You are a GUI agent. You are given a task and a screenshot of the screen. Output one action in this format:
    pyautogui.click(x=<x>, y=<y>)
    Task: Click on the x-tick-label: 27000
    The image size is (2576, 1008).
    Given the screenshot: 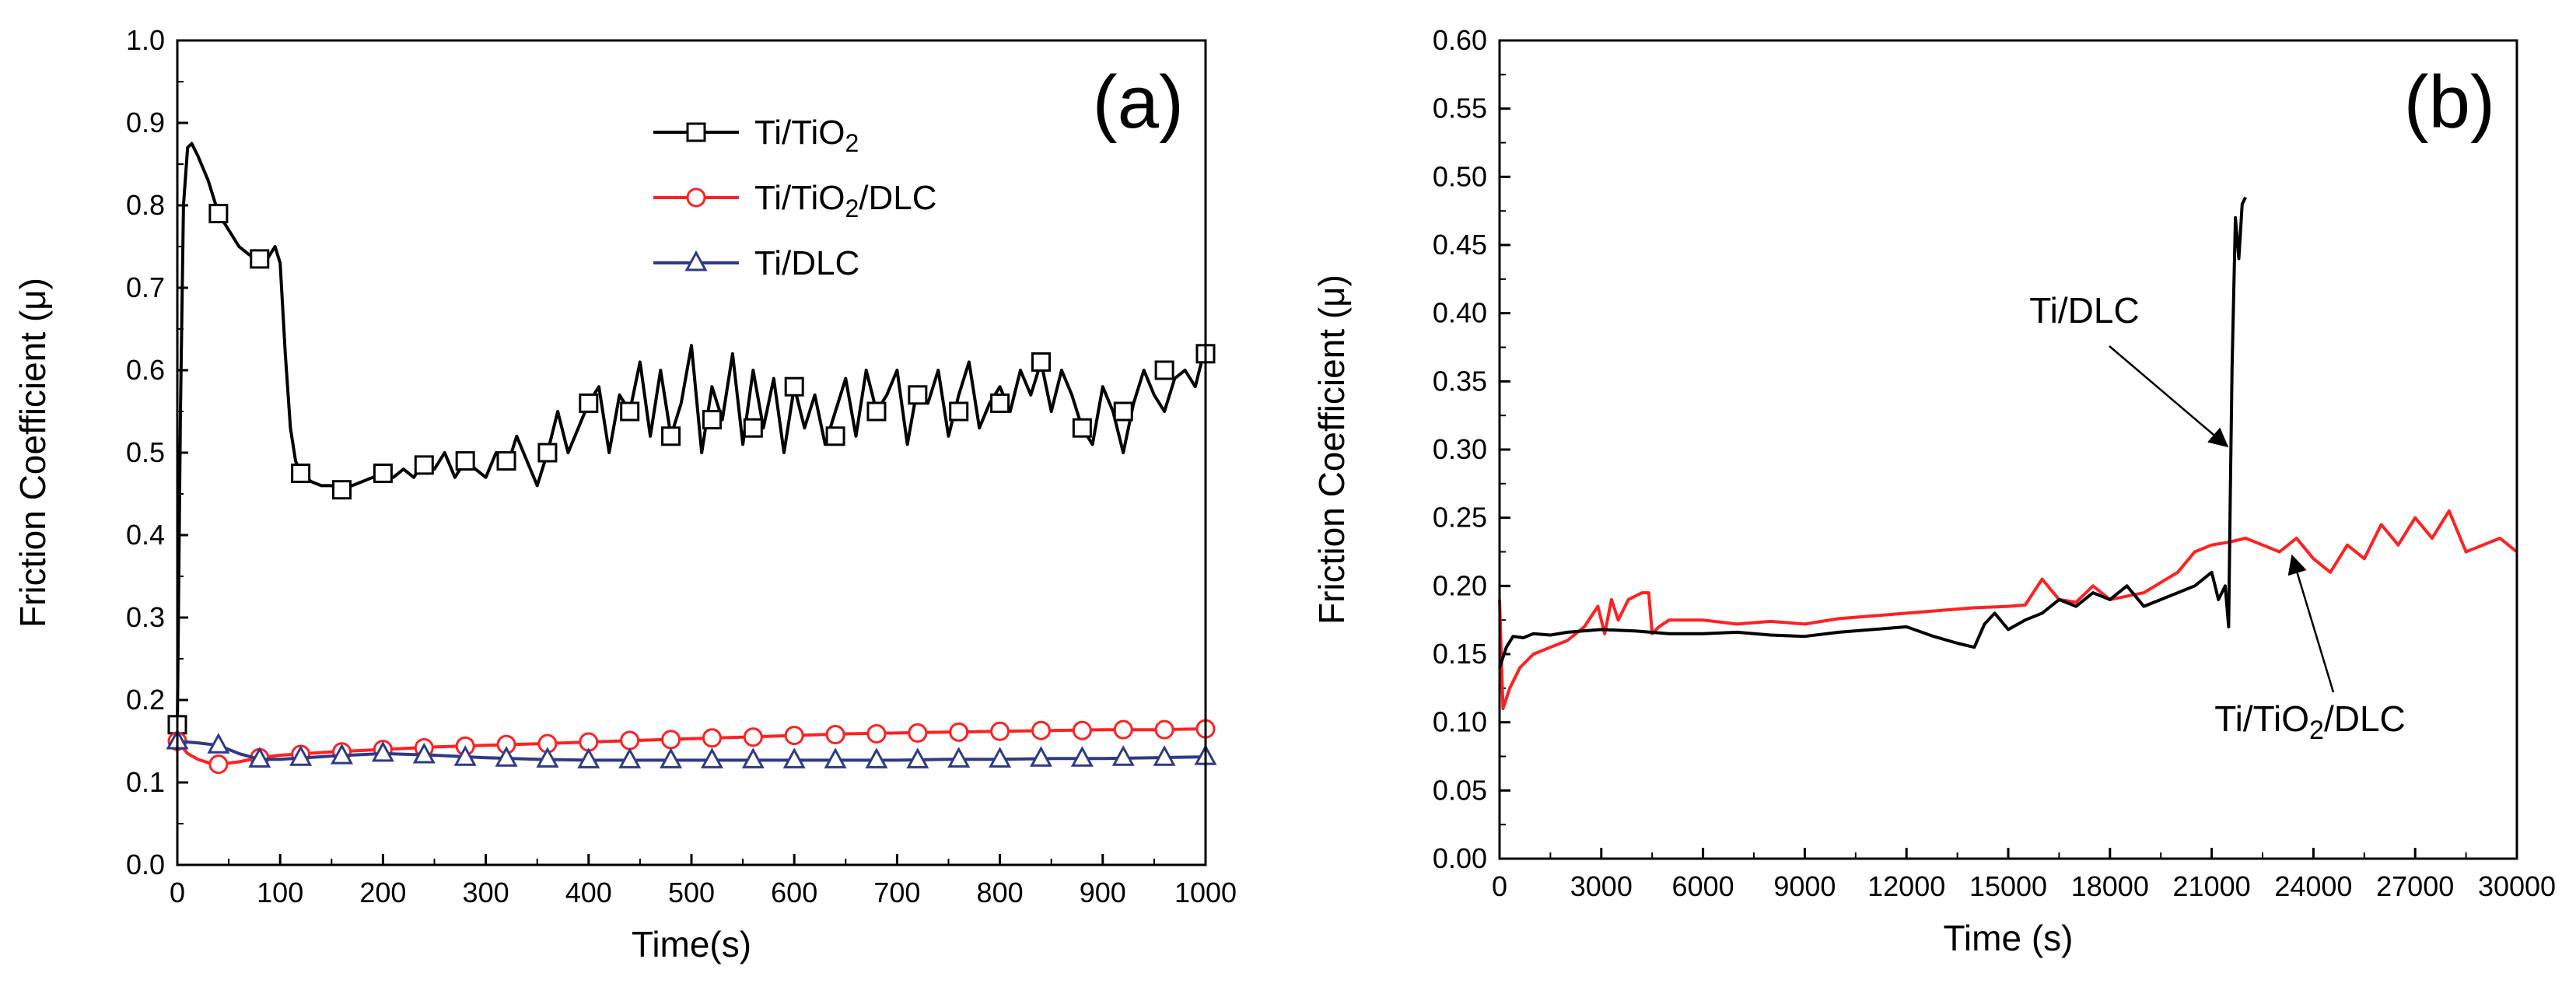 What is the action you would take?
    pyautogui.click(x=2415, y=886)
    